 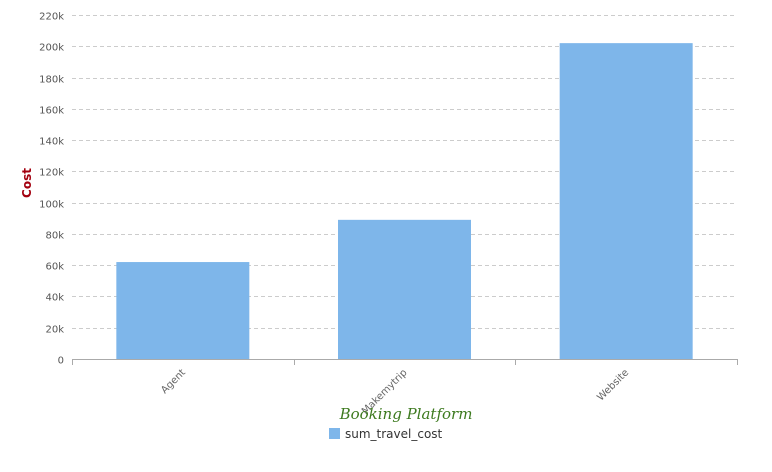 What do you see at coordinates (51, 80) in the screenshot?
I see `y-tick-label: 180k` at bounding box center [51, 80].